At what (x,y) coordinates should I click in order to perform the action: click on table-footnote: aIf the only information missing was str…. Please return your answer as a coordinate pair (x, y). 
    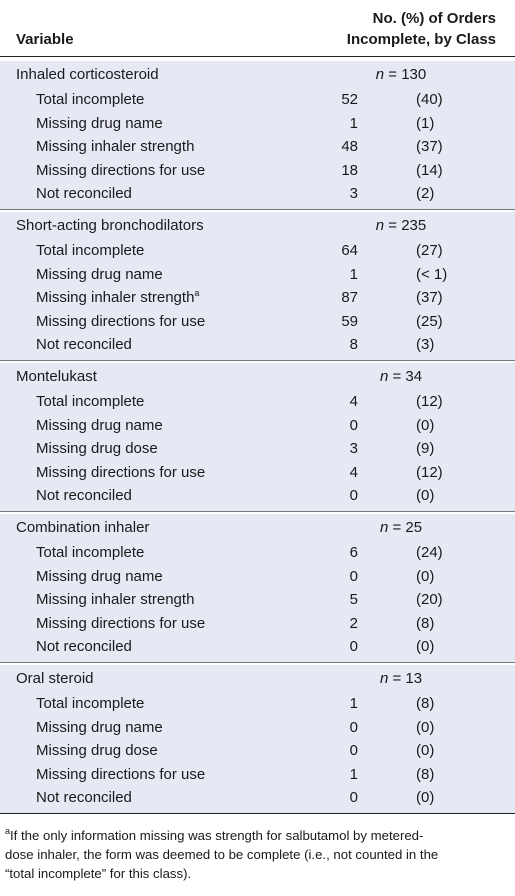
    Looking at the image, I should click on (257, 854).